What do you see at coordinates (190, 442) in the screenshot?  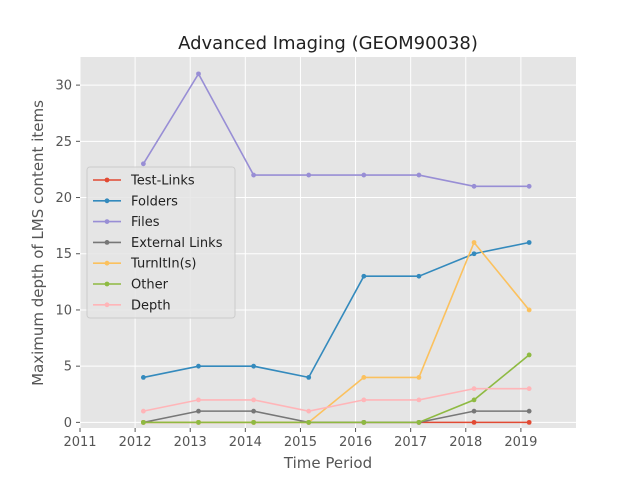 I see `x-tick-label: 2013` at bounding box center [190, 442].